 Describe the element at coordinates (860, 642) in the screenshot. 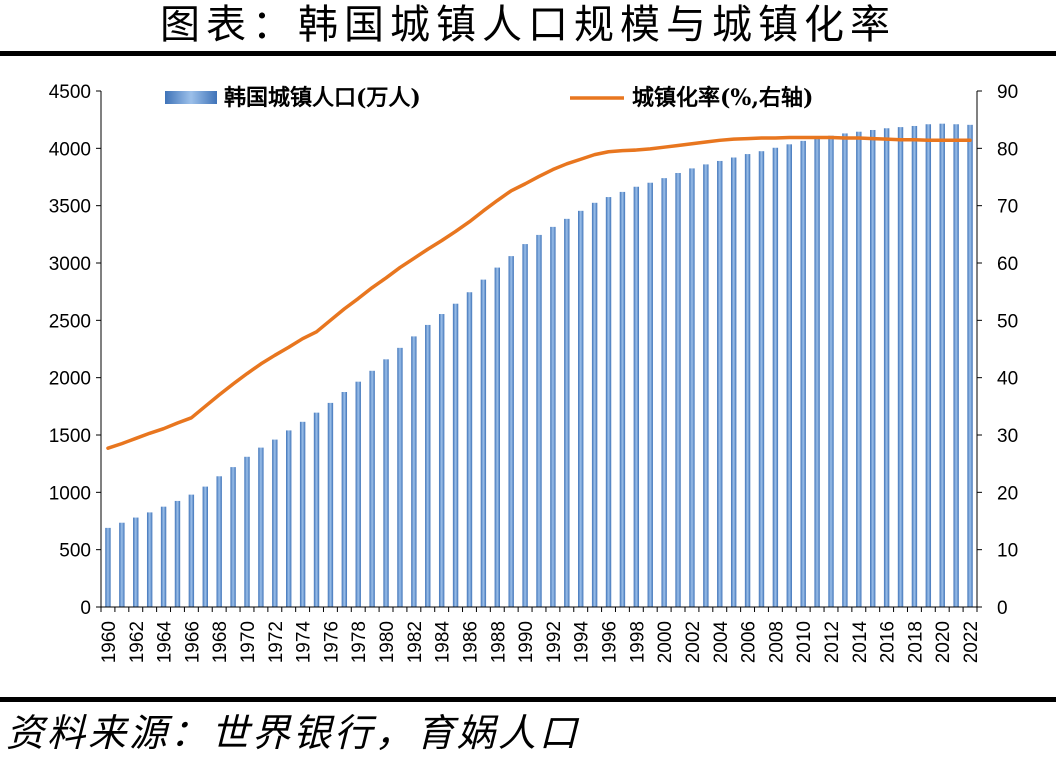

I see `x-tick-label: 2014` at that location.